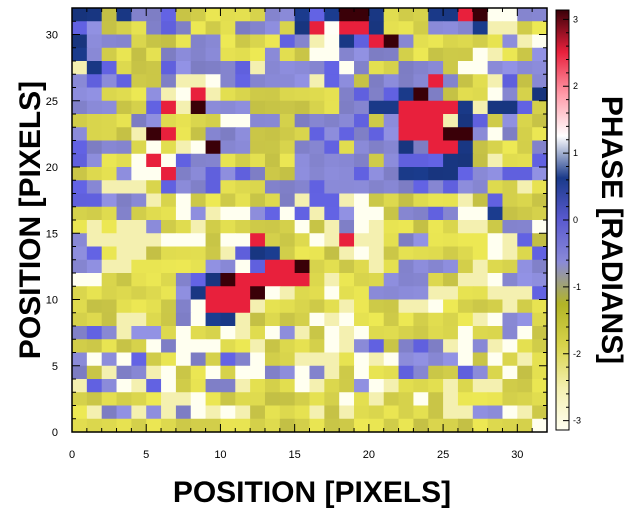  I want to click on x-tick-label: 20, so click(369, 455).